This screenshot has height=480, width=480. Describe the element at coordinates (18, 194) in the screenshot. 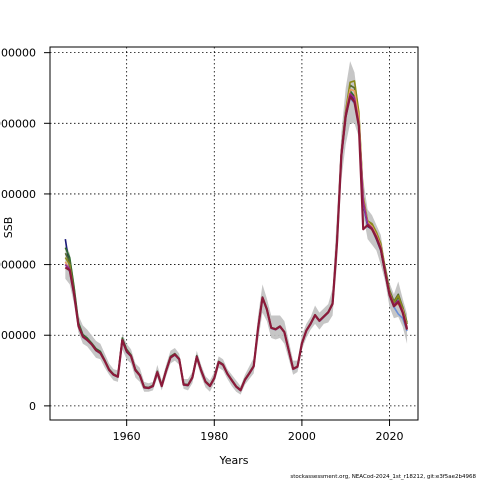

I see `y-tick-label: 1500000` at that location.